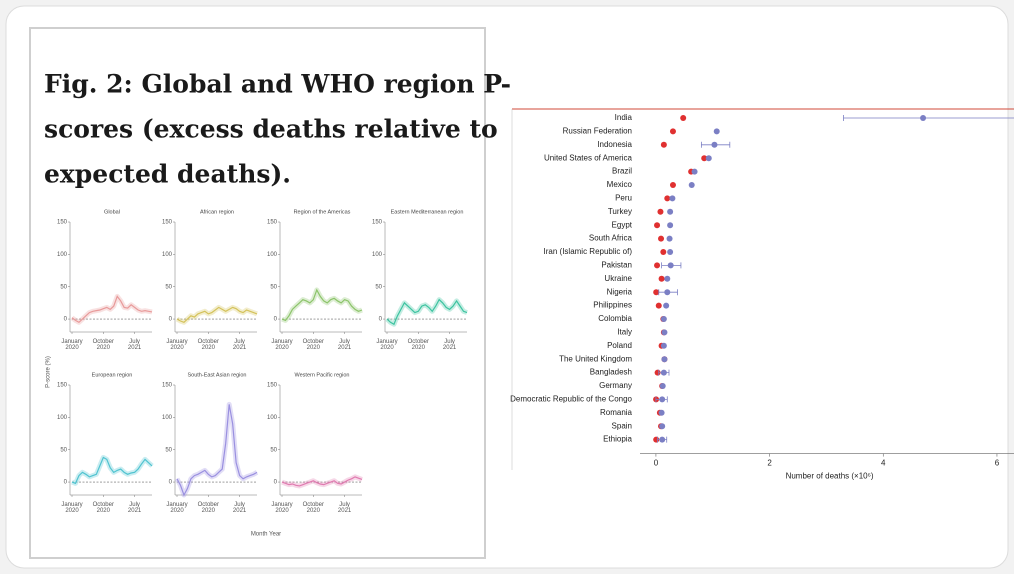 This screenshot has height=574, width=1014. I want to click on panel-title: African region, so click(217, 212).